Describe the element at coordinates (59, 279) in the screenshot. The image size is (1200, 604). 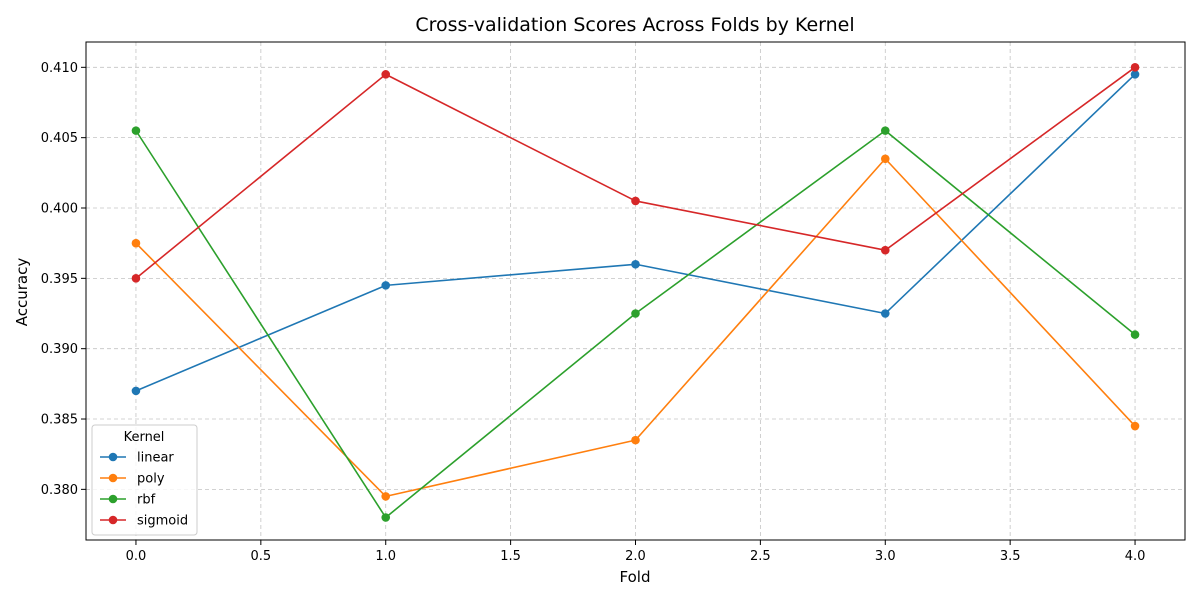
I see `y-tick-label: 0.395` at that location.